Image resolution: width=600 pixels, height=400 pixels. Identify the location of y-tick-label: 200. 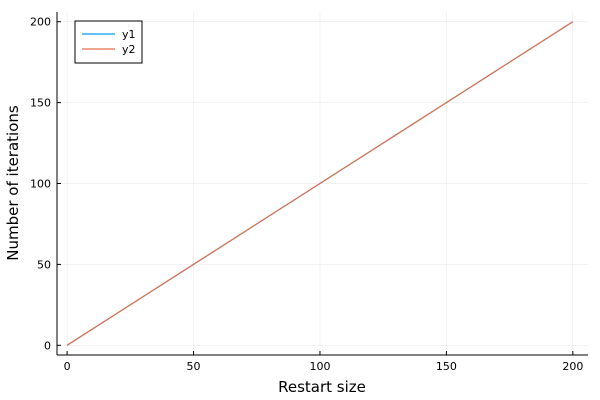
(40, 22).